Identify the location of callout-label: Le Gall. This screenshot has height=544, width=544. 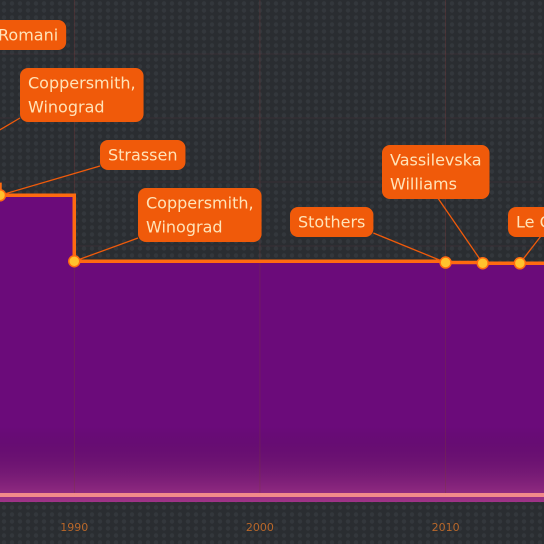
(530, 222).